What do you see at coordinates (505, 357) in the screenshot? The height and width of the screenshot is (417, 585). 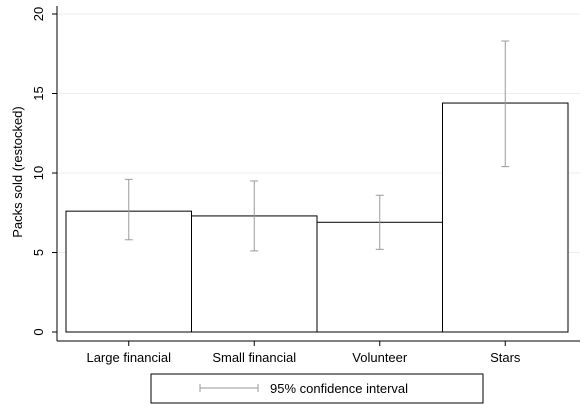 I see `x-category-label: Stars` at bounding box center [505, 357].